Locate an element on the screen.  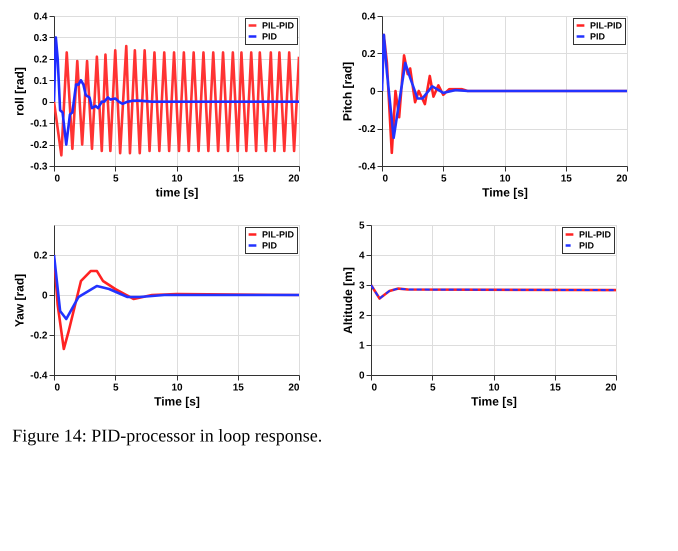
y-axis-title: Yaw [rad] is located at coordinates (19, 301).